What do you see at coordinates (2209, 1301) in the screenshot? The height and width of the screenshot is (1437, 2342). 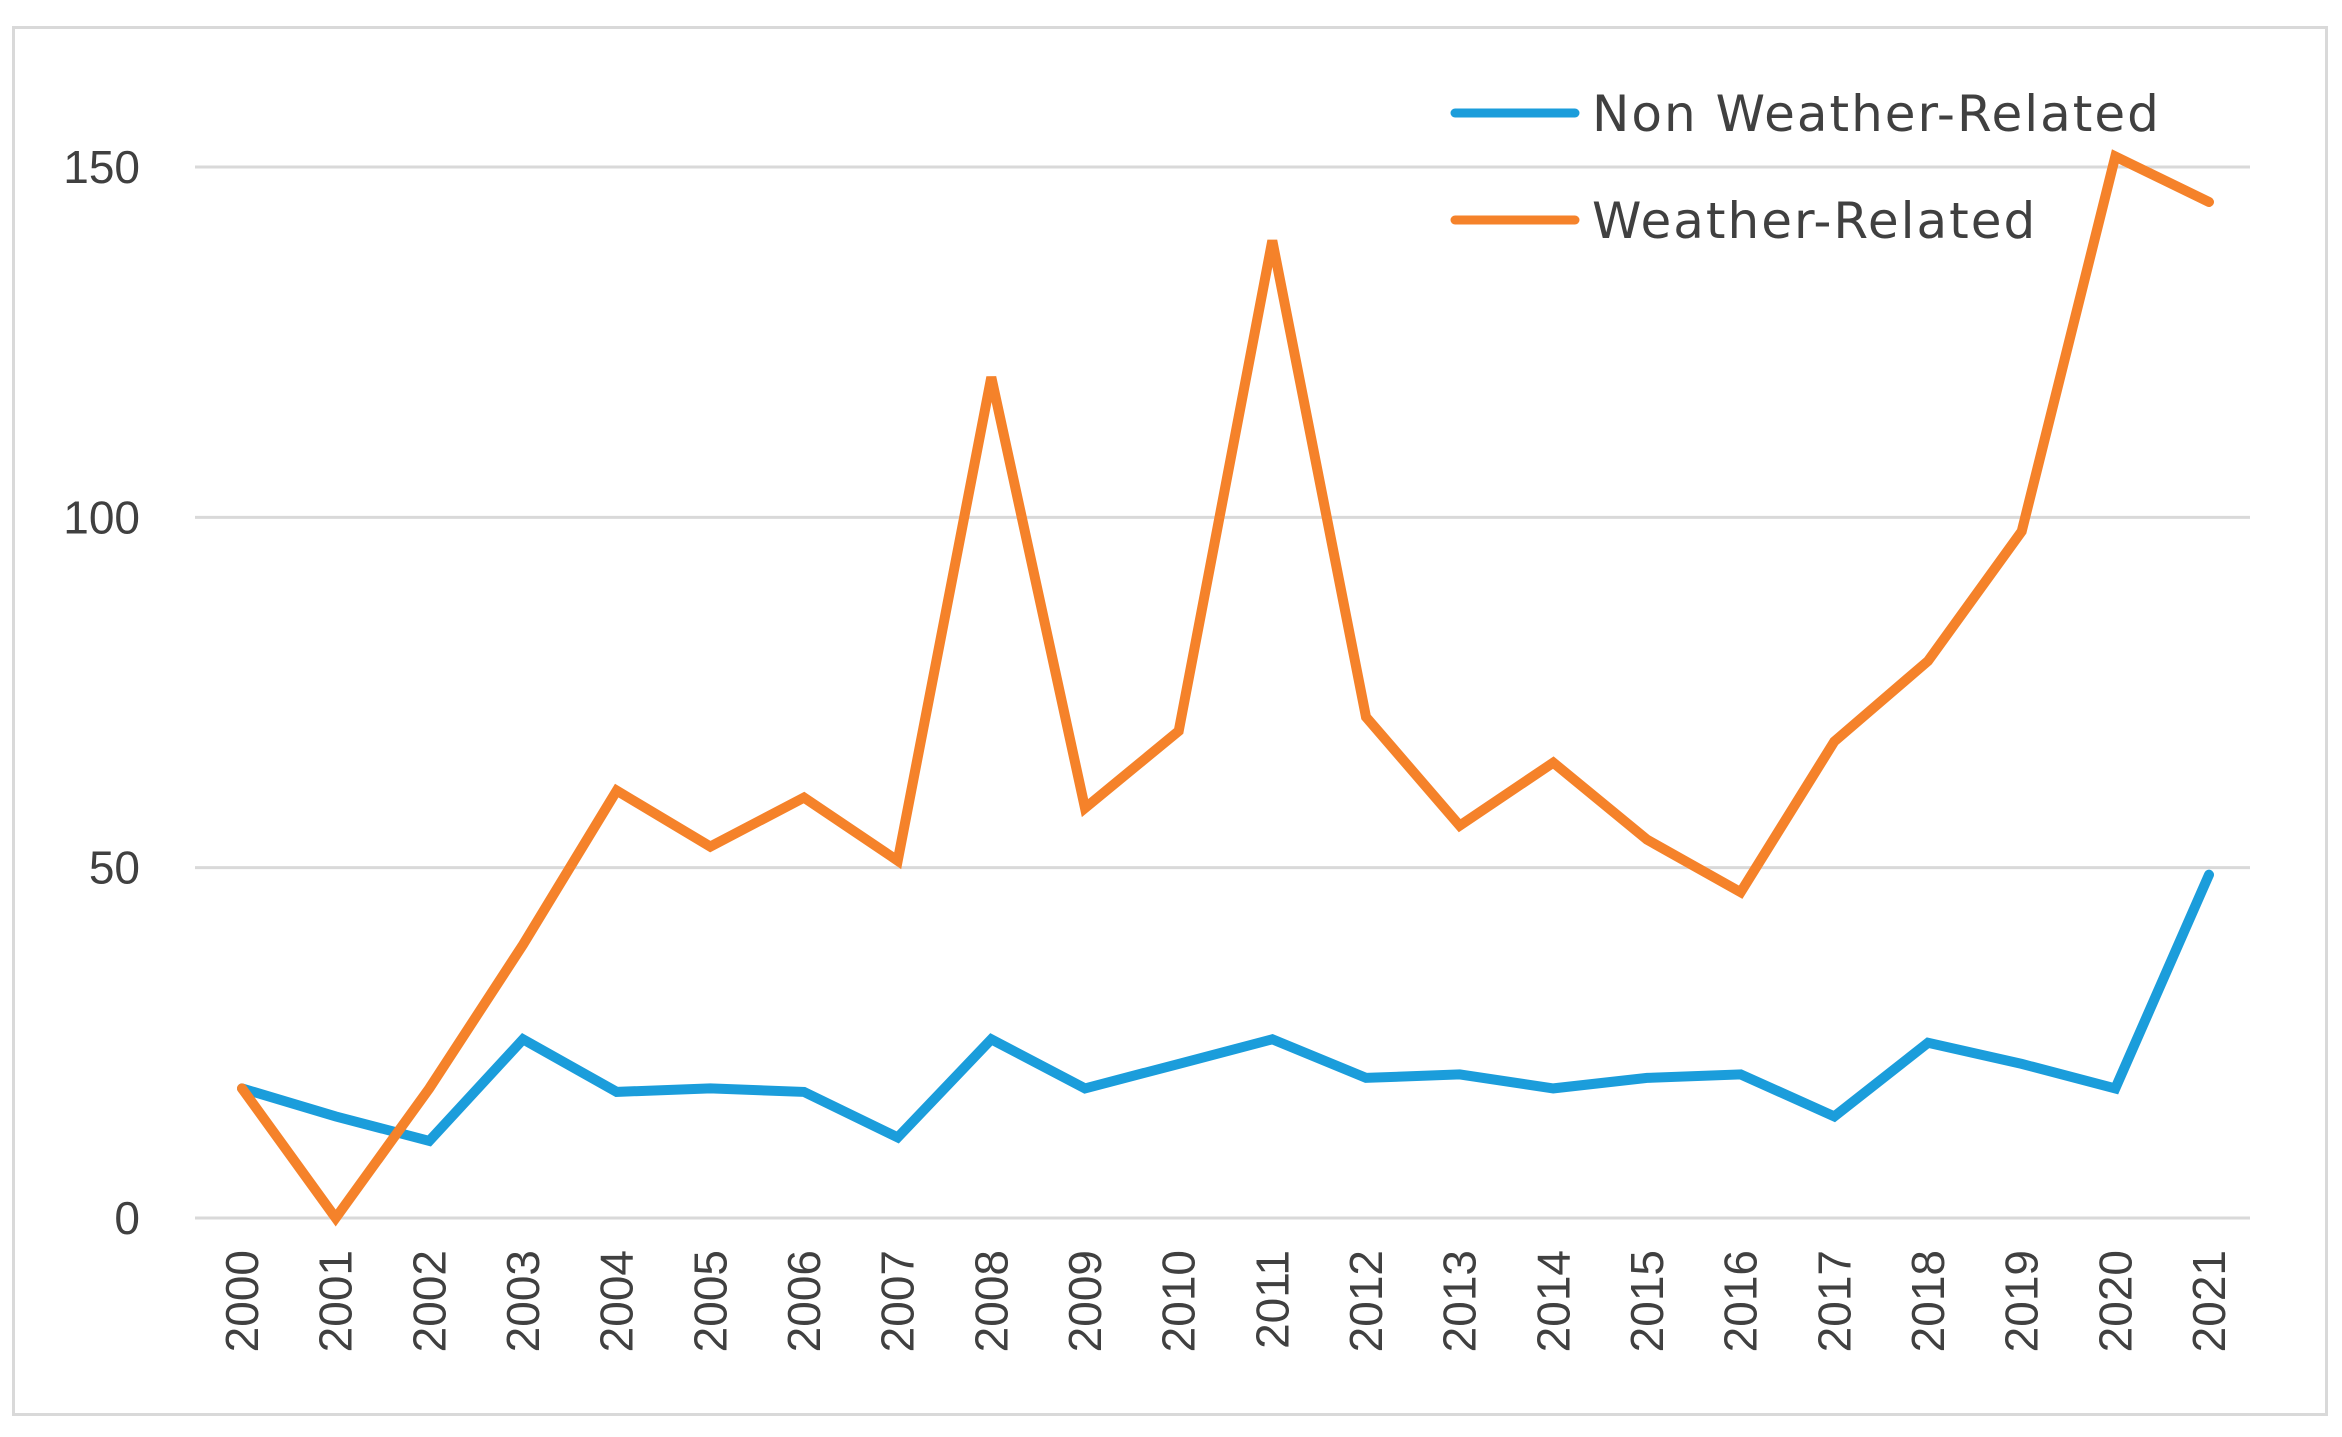 I see `x-tick-label: 2021` at bounding box center [2209, 1301].